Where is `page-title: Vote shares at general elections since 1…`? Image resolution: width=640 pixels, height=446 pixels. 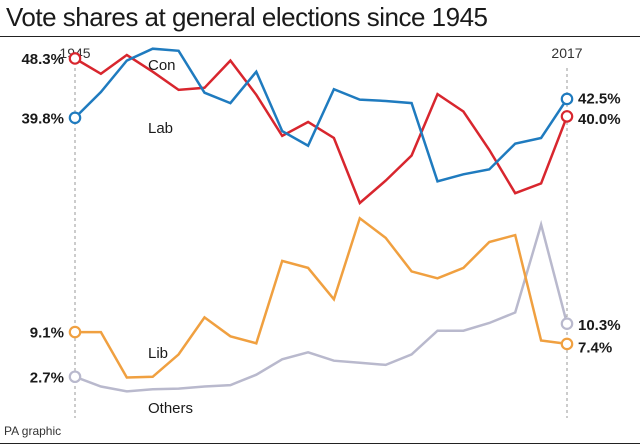 page-title: Vote shares at general elections since 1… is located at coordinates (247, 17).